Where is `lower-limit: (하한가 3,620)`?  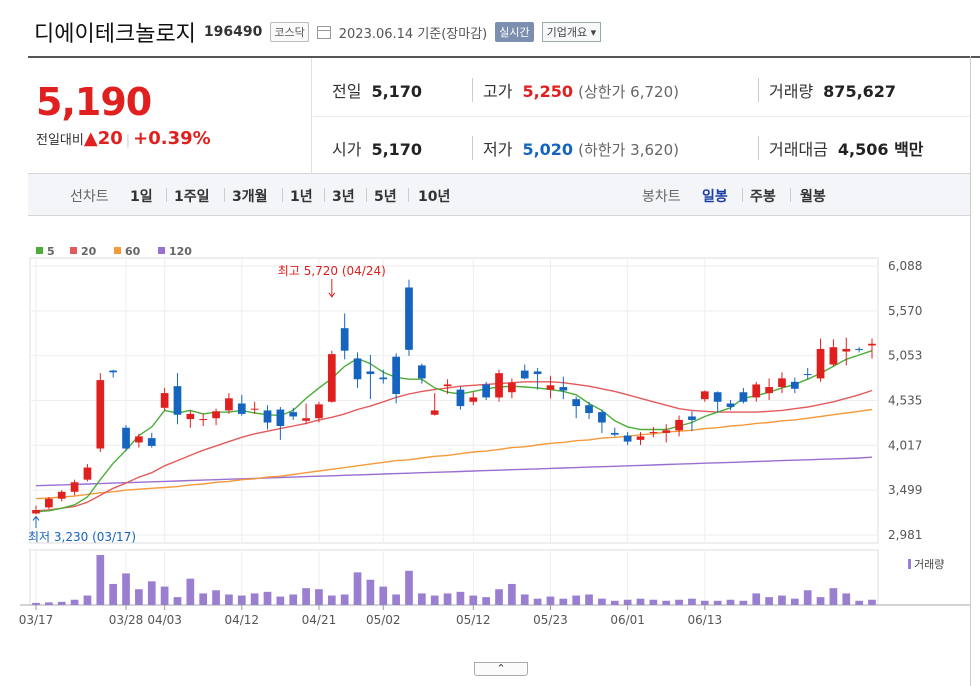 lower-limit: (하한가 3,620) is located at coordinates (628, 150).